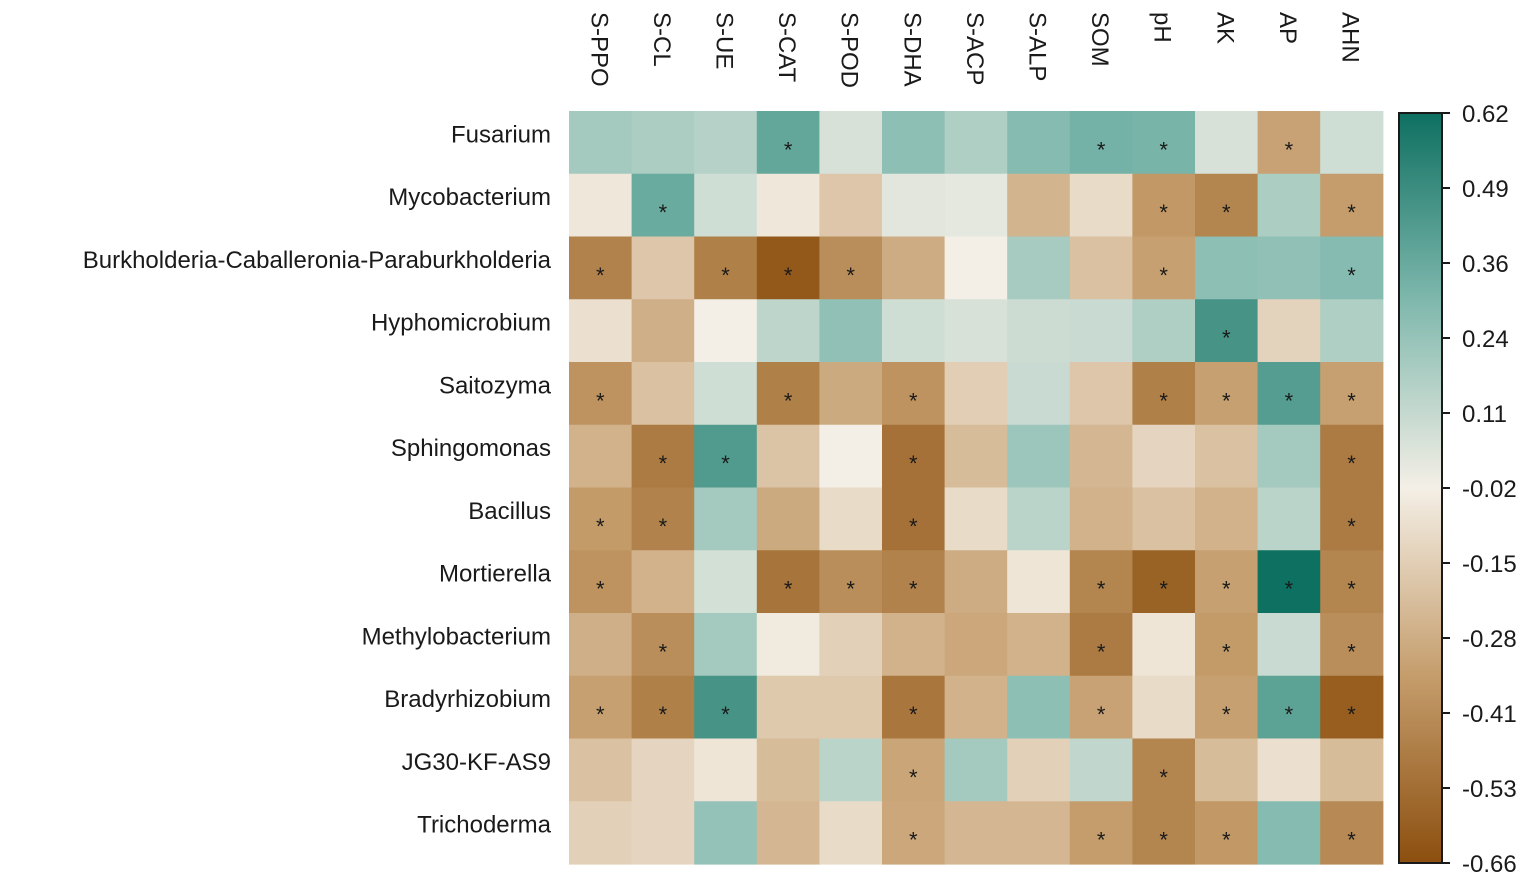 This screenshot has width=1535, height=884. I want to click on cell-hyphomicrobium-s-ue, so click(726, 331).